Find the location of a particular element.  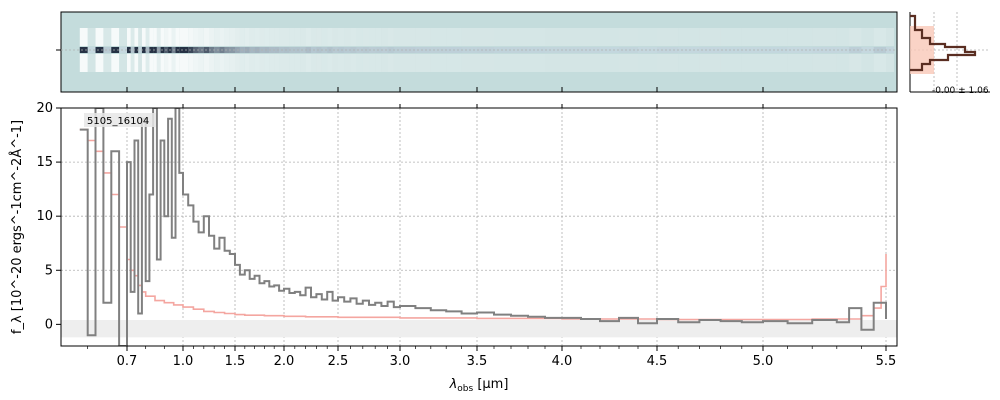

x-tick-label: 4.5 is located at coordinates (657, 361).